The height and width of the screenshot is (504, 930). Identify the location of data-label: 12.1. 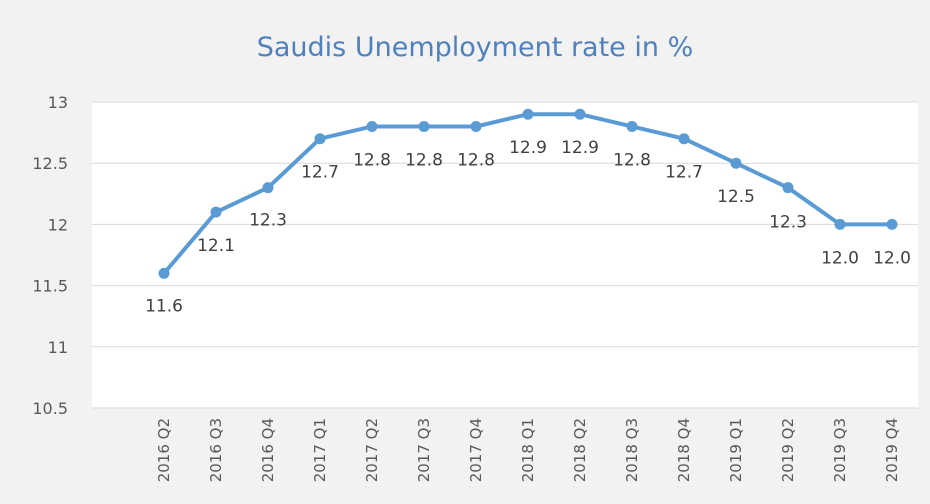
(216, 246).